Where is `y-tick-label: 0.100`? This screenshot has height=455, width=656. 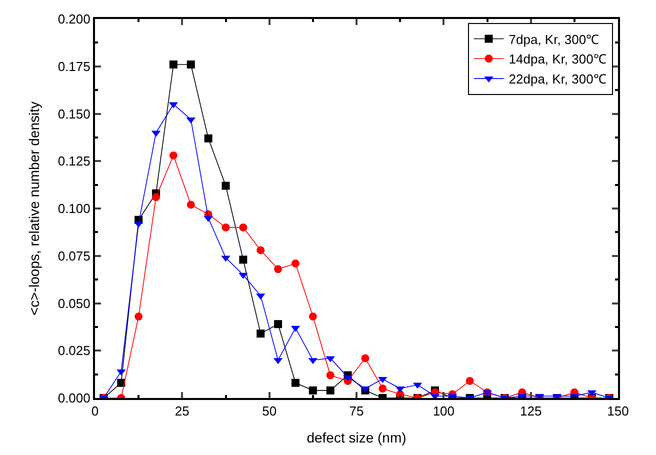 y-tick-label: 0.100 is located at coordinates (74, 208).